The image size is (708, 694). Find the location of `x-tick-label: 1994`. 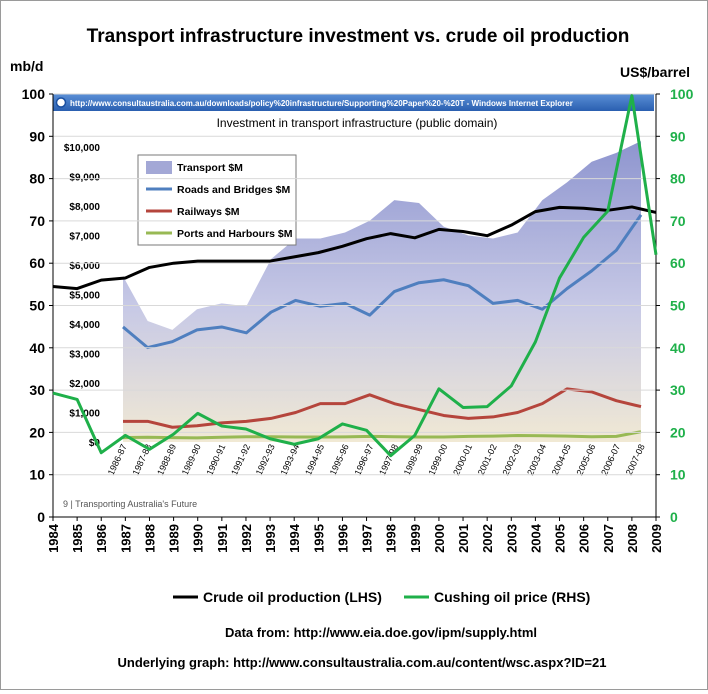

x-tick-label: 1994 is located at coordinates (294, 538).